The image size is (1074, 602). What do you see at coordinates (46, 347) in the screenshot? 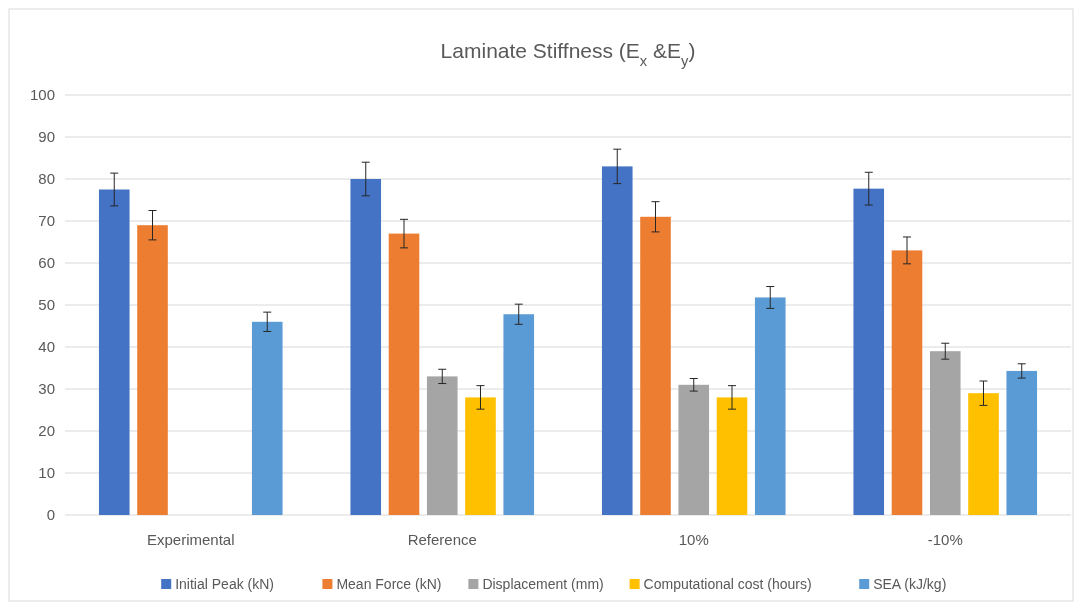
I see `y-tick-label: 40` at bounding box center [46, 347].